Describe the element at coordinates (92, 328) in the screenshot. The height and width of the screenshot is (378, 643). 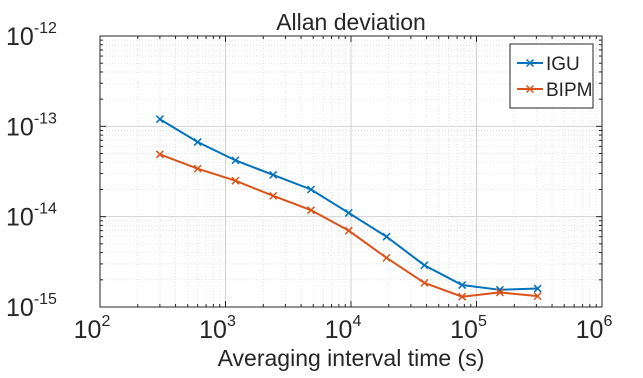
I see `x-tick-label: 10²` at that location.